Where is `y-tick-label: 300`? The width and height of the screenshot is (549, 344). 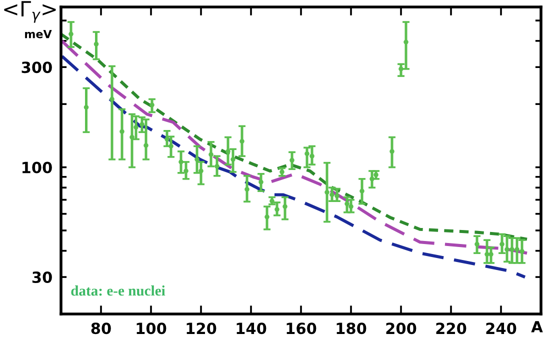 y-tick-label: 300 is located at coordinates (37, 68).